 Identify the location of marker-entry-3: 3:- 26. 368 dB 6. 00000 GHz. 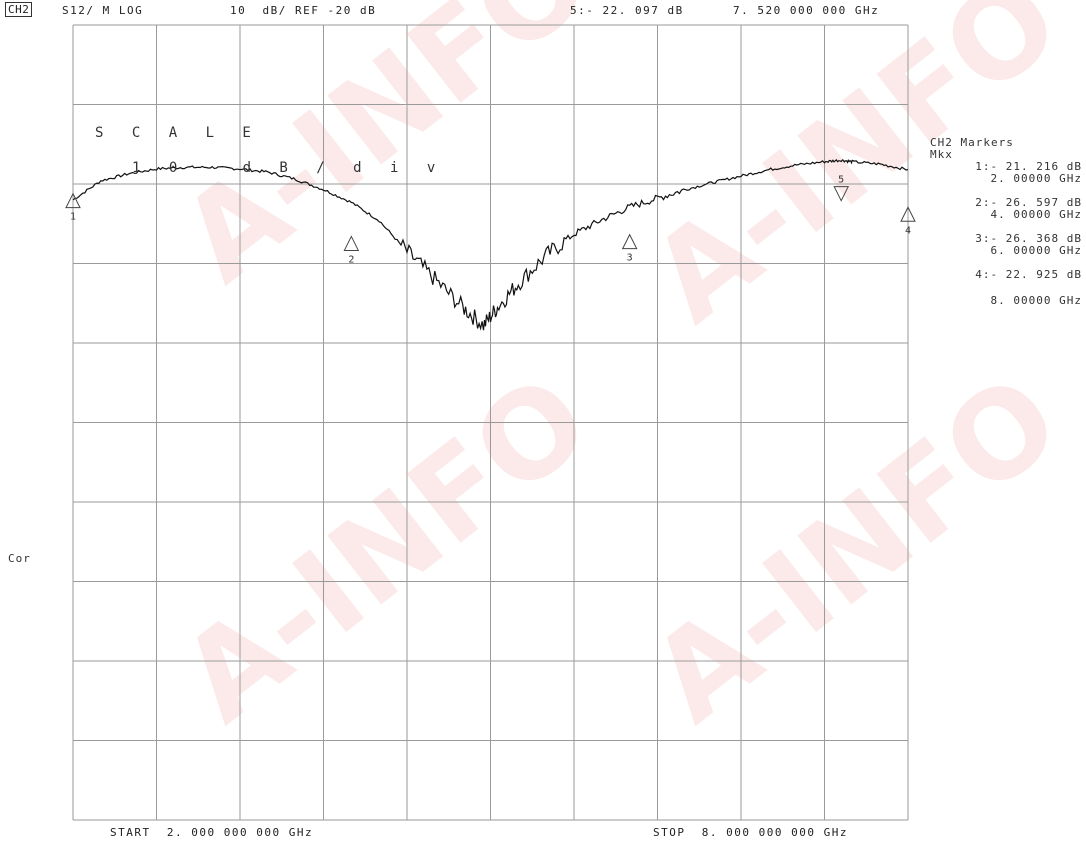
(1006, 245).